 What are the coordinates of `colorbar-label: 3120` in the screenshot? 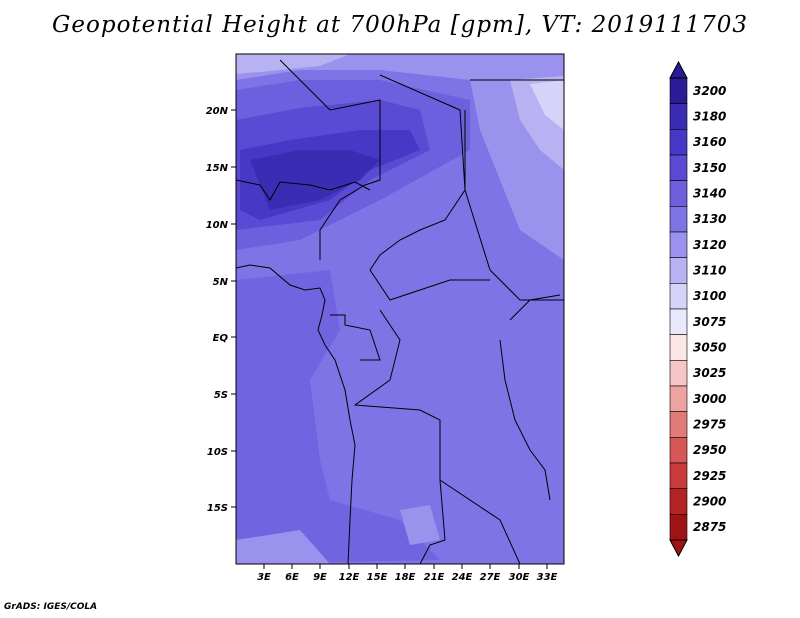 It's located at (709, 245).